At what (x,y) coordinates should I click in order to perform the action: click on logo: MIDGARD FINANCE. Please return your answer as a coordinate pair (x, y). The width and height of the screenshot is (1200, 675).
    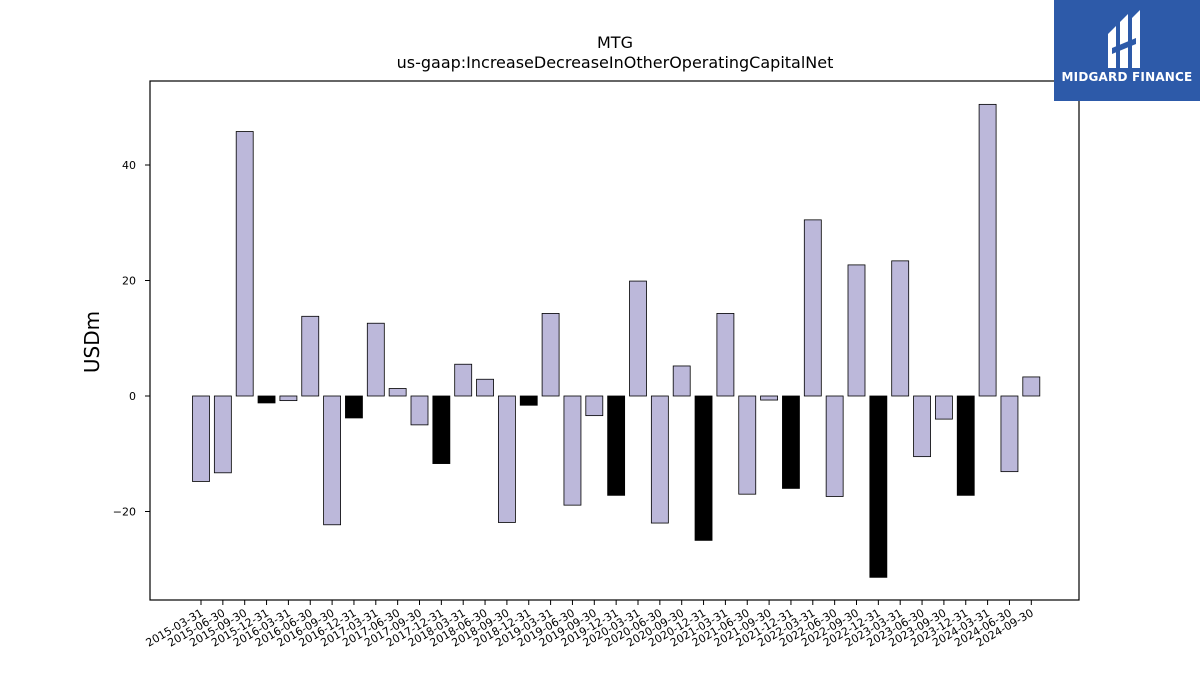
    Looking at the image, I should click on (1127, 50).